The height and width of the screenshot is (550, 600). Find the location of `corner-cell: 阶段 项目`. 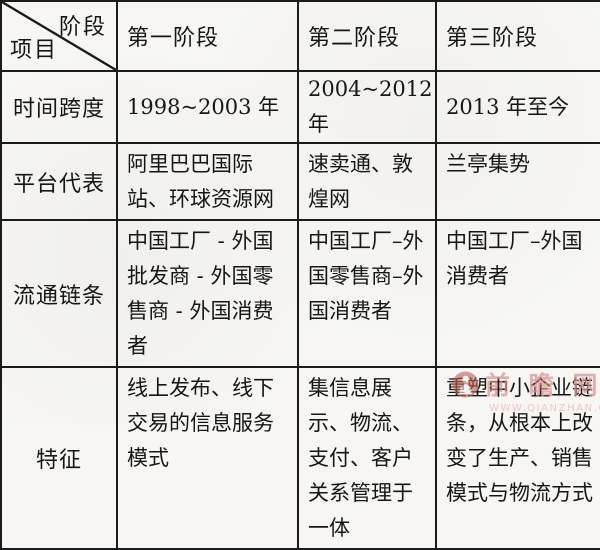

corner-cell: 阶段 项目 is located at coordinates (59, 36).